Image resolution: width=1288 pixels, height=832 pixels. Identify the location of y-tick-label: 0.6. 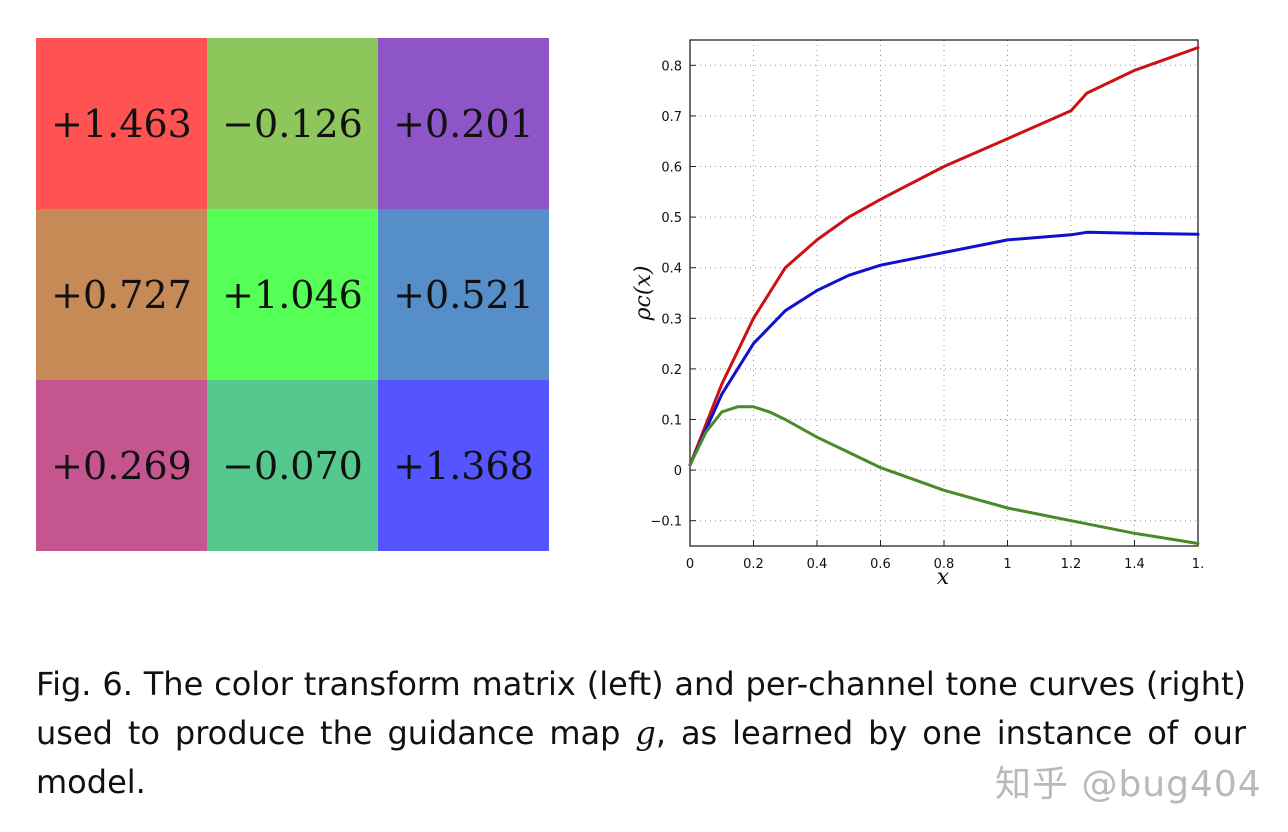
(671, 168).